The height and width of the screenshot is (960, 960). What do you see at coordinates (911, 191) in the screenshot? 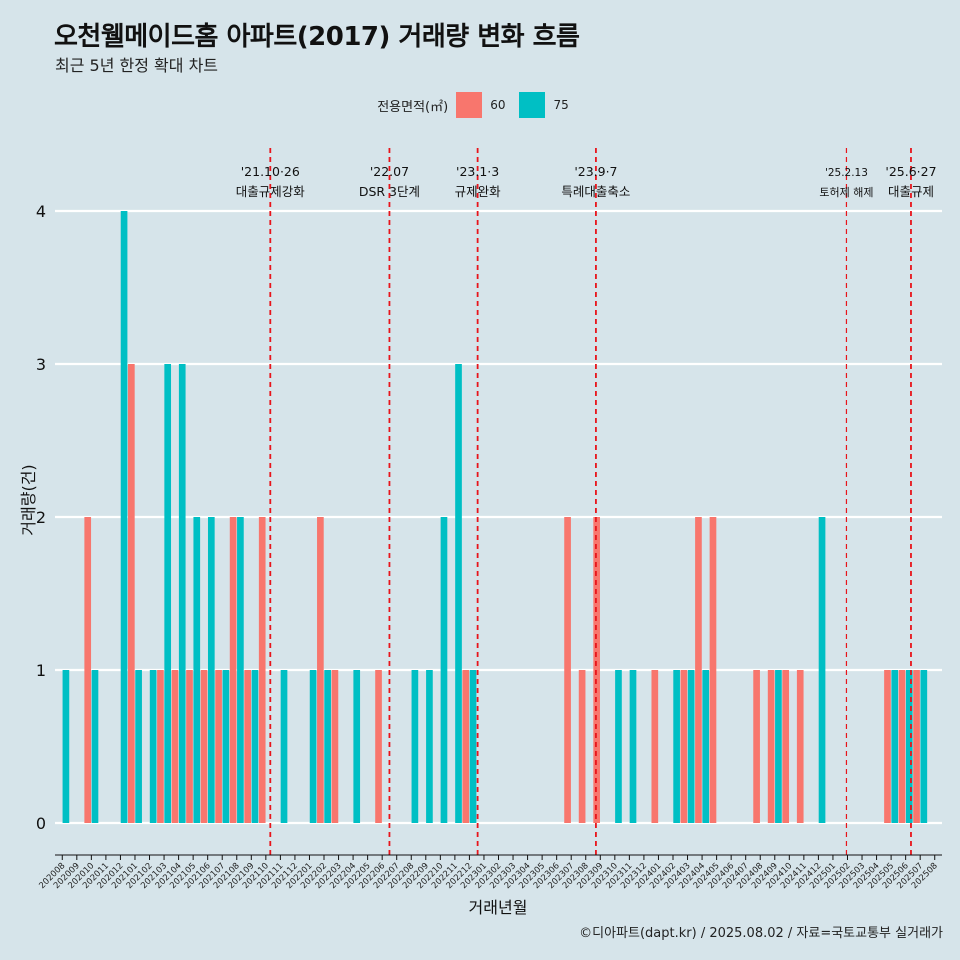
I see `event-label-5: 대출규제` at bounding box center [911, 191].